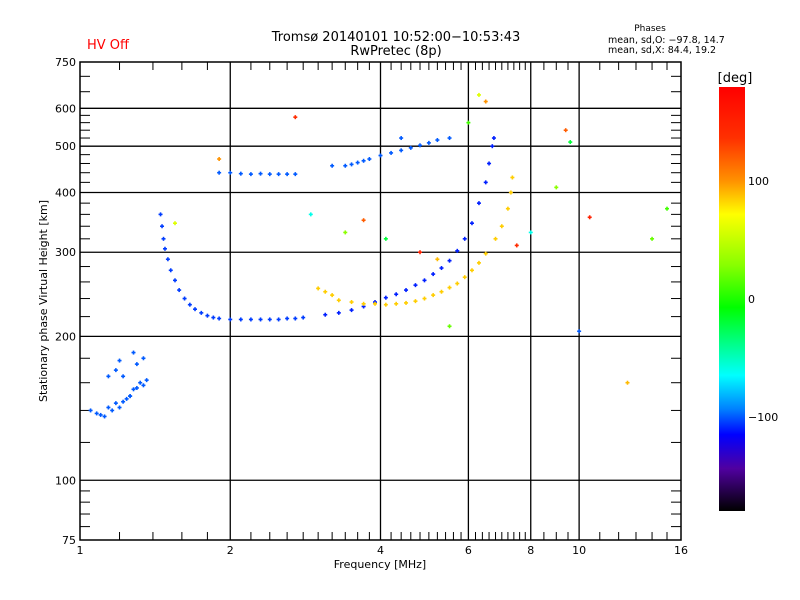 This screenshot has width=800, height=600. What do you see at coordinates (763, 299) in the screenshot?
I see `colorbar-tick-labels: 100 0 −100` at bounding box center [763, 299].